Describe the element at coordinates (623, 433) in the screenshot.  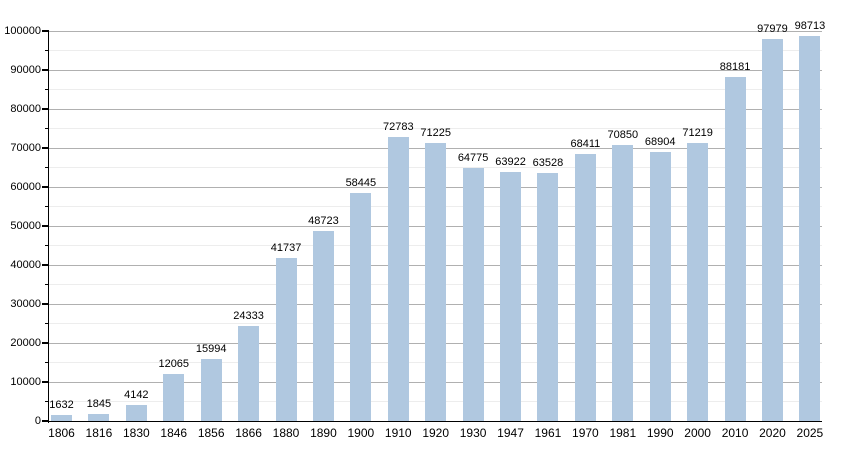
I see `x-axis-label: 1981` at that location.